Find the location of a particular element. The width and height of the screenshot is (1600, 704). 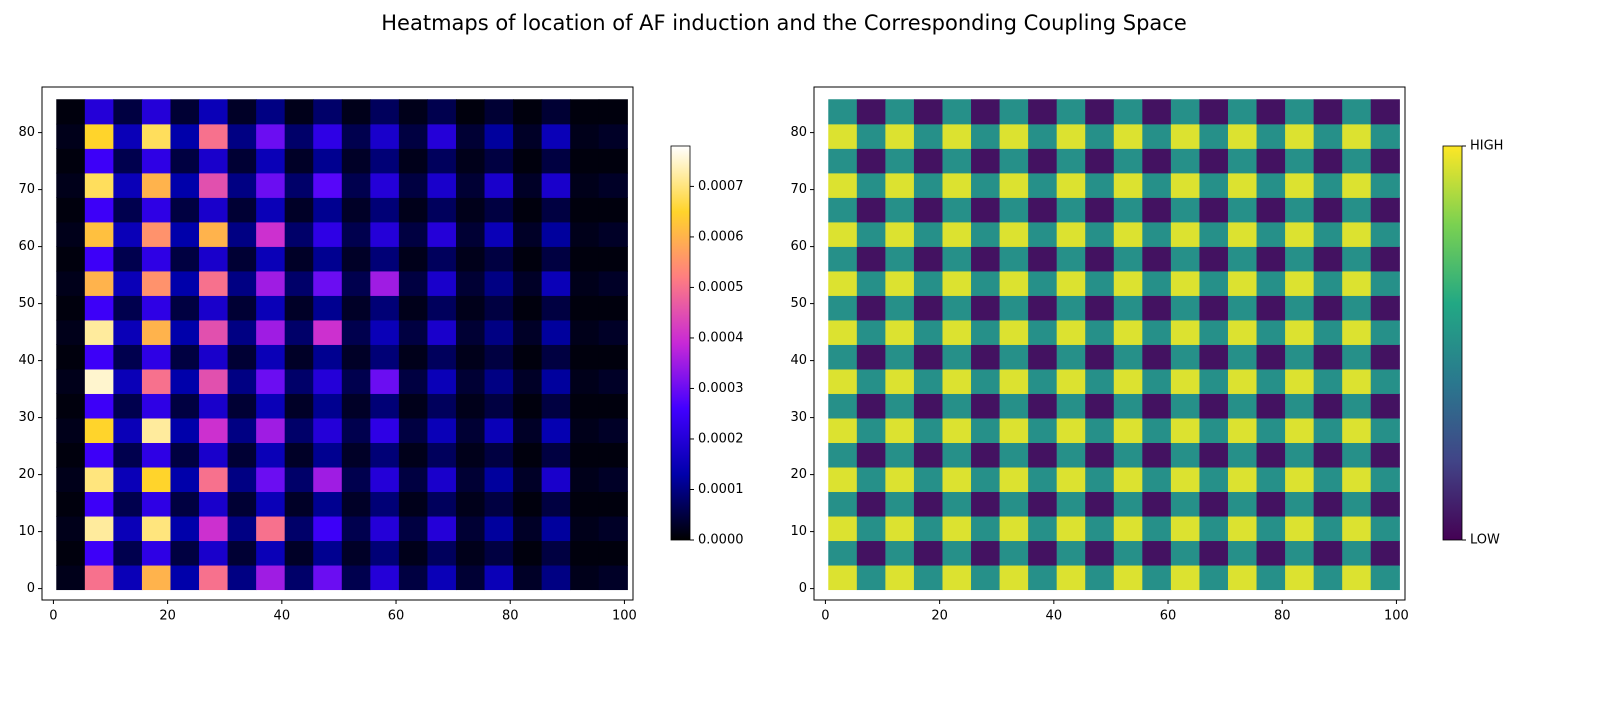

y-tick-label: 60 is located at coordinates (26, 246).